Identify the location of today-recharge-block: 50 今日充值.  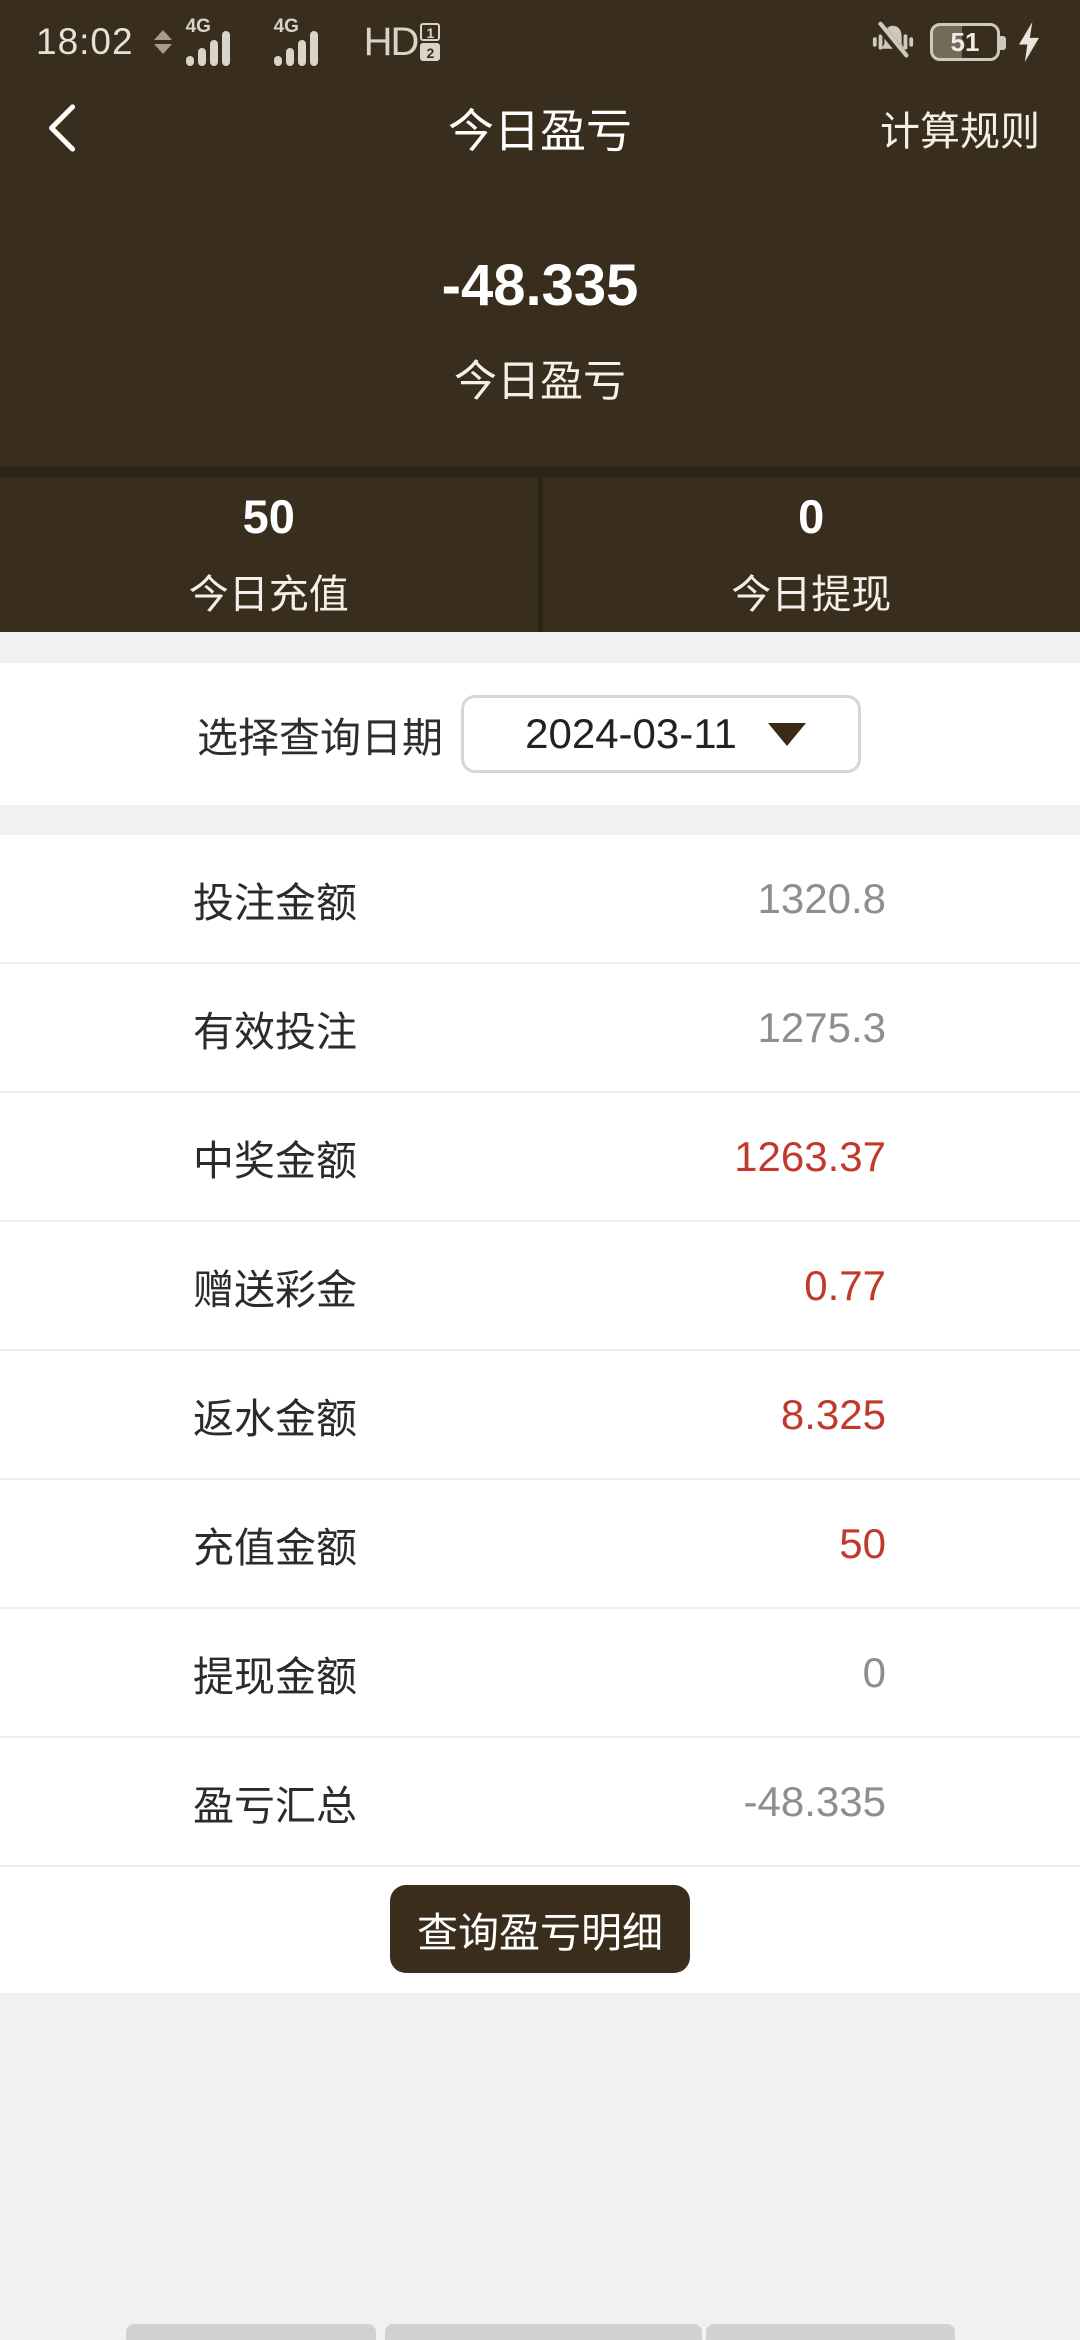
(269, 554).